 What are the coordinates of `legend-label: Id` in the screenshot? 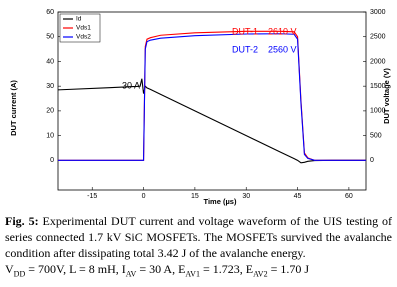 It's located at (79, 19).